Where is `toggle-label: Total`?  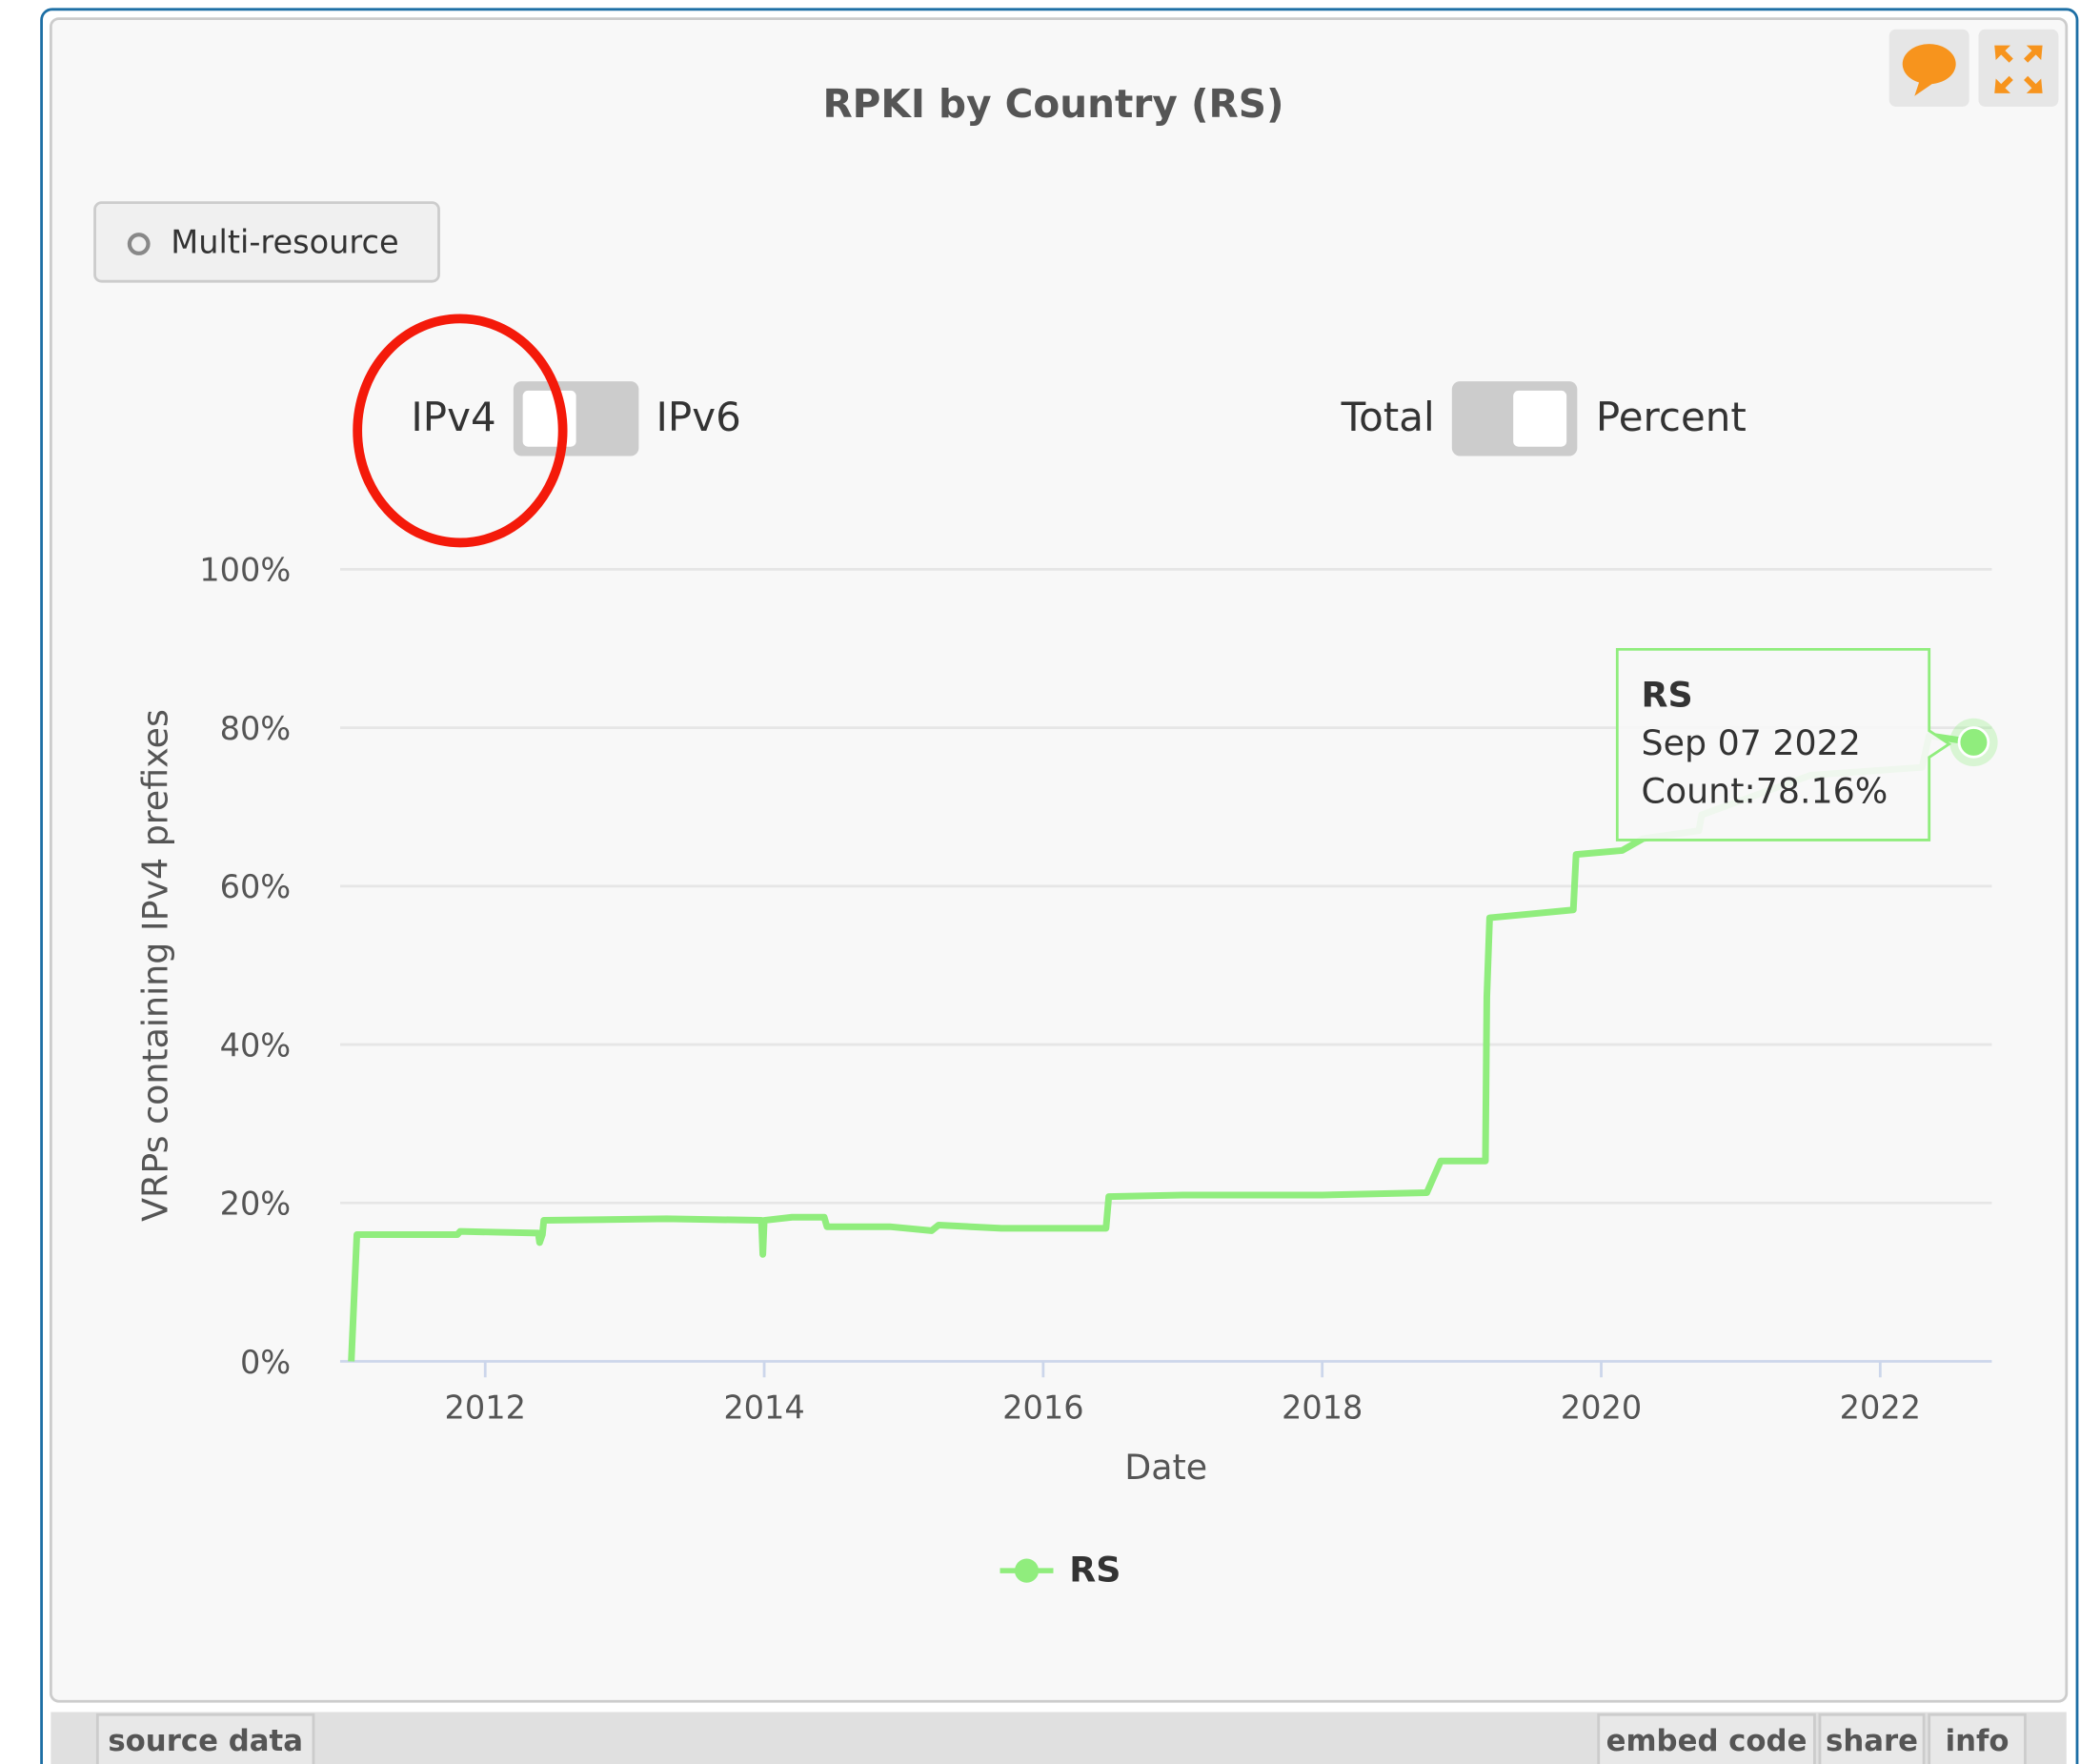
toggle-label: Total is located at coordinates (1388, 417).